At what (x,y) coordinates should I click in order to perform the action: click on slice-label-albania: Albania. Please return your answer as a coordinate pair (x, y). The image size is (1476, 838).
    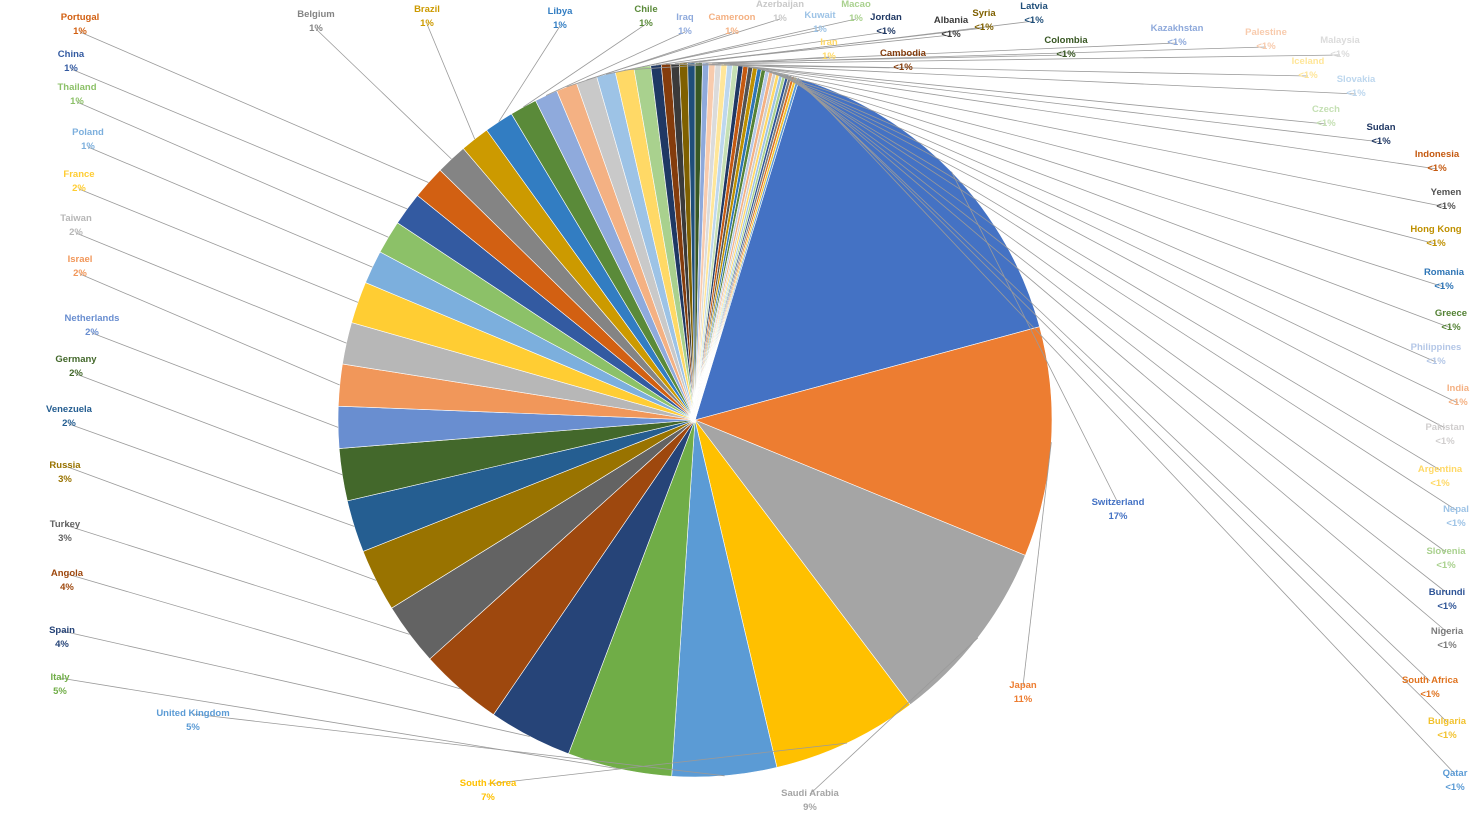
    Looking at the image, I should click on (951, 20).